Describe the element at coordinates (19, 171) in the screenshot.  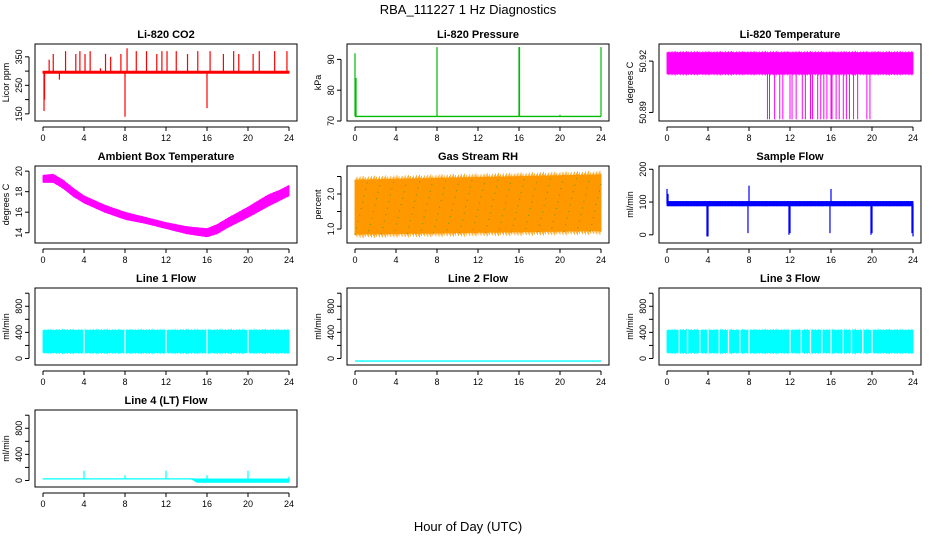
I see `y-tick-label: 20` at that location.